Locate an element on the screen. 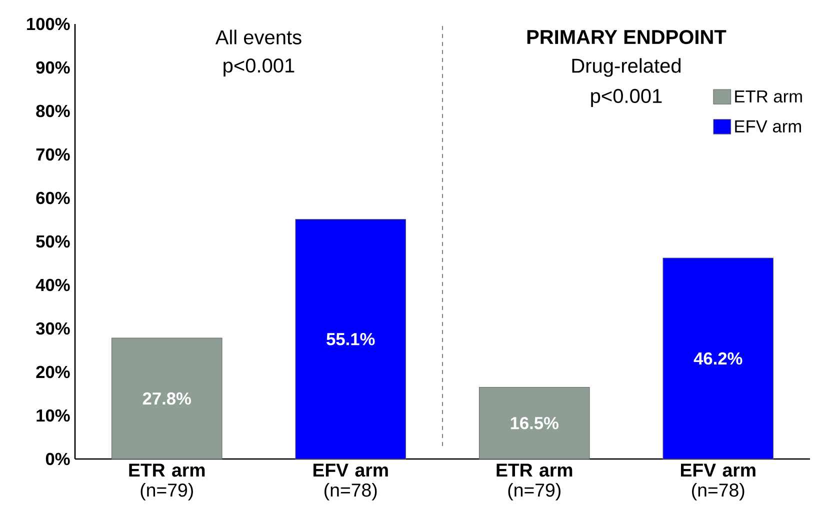 The height and width of the screenshot is (519, 836). annotation: Drug-related is located at coordinates (626, 67).